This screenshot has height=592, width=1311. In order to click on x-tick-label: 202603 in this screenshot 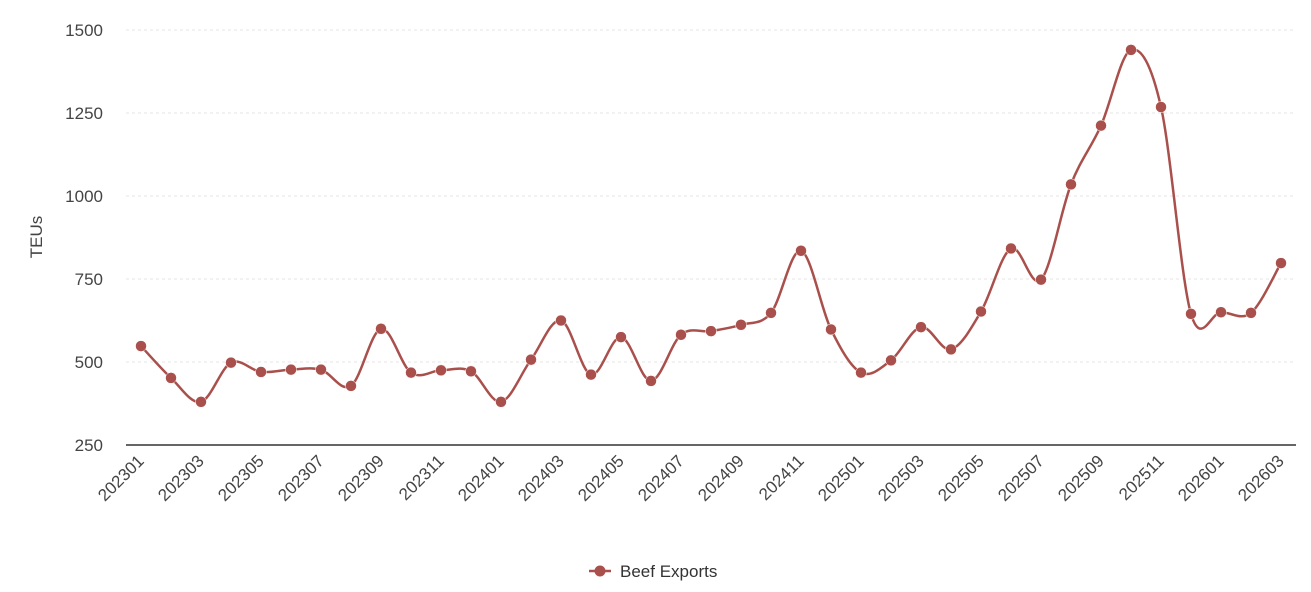, I will do `click(1261, 478)`.